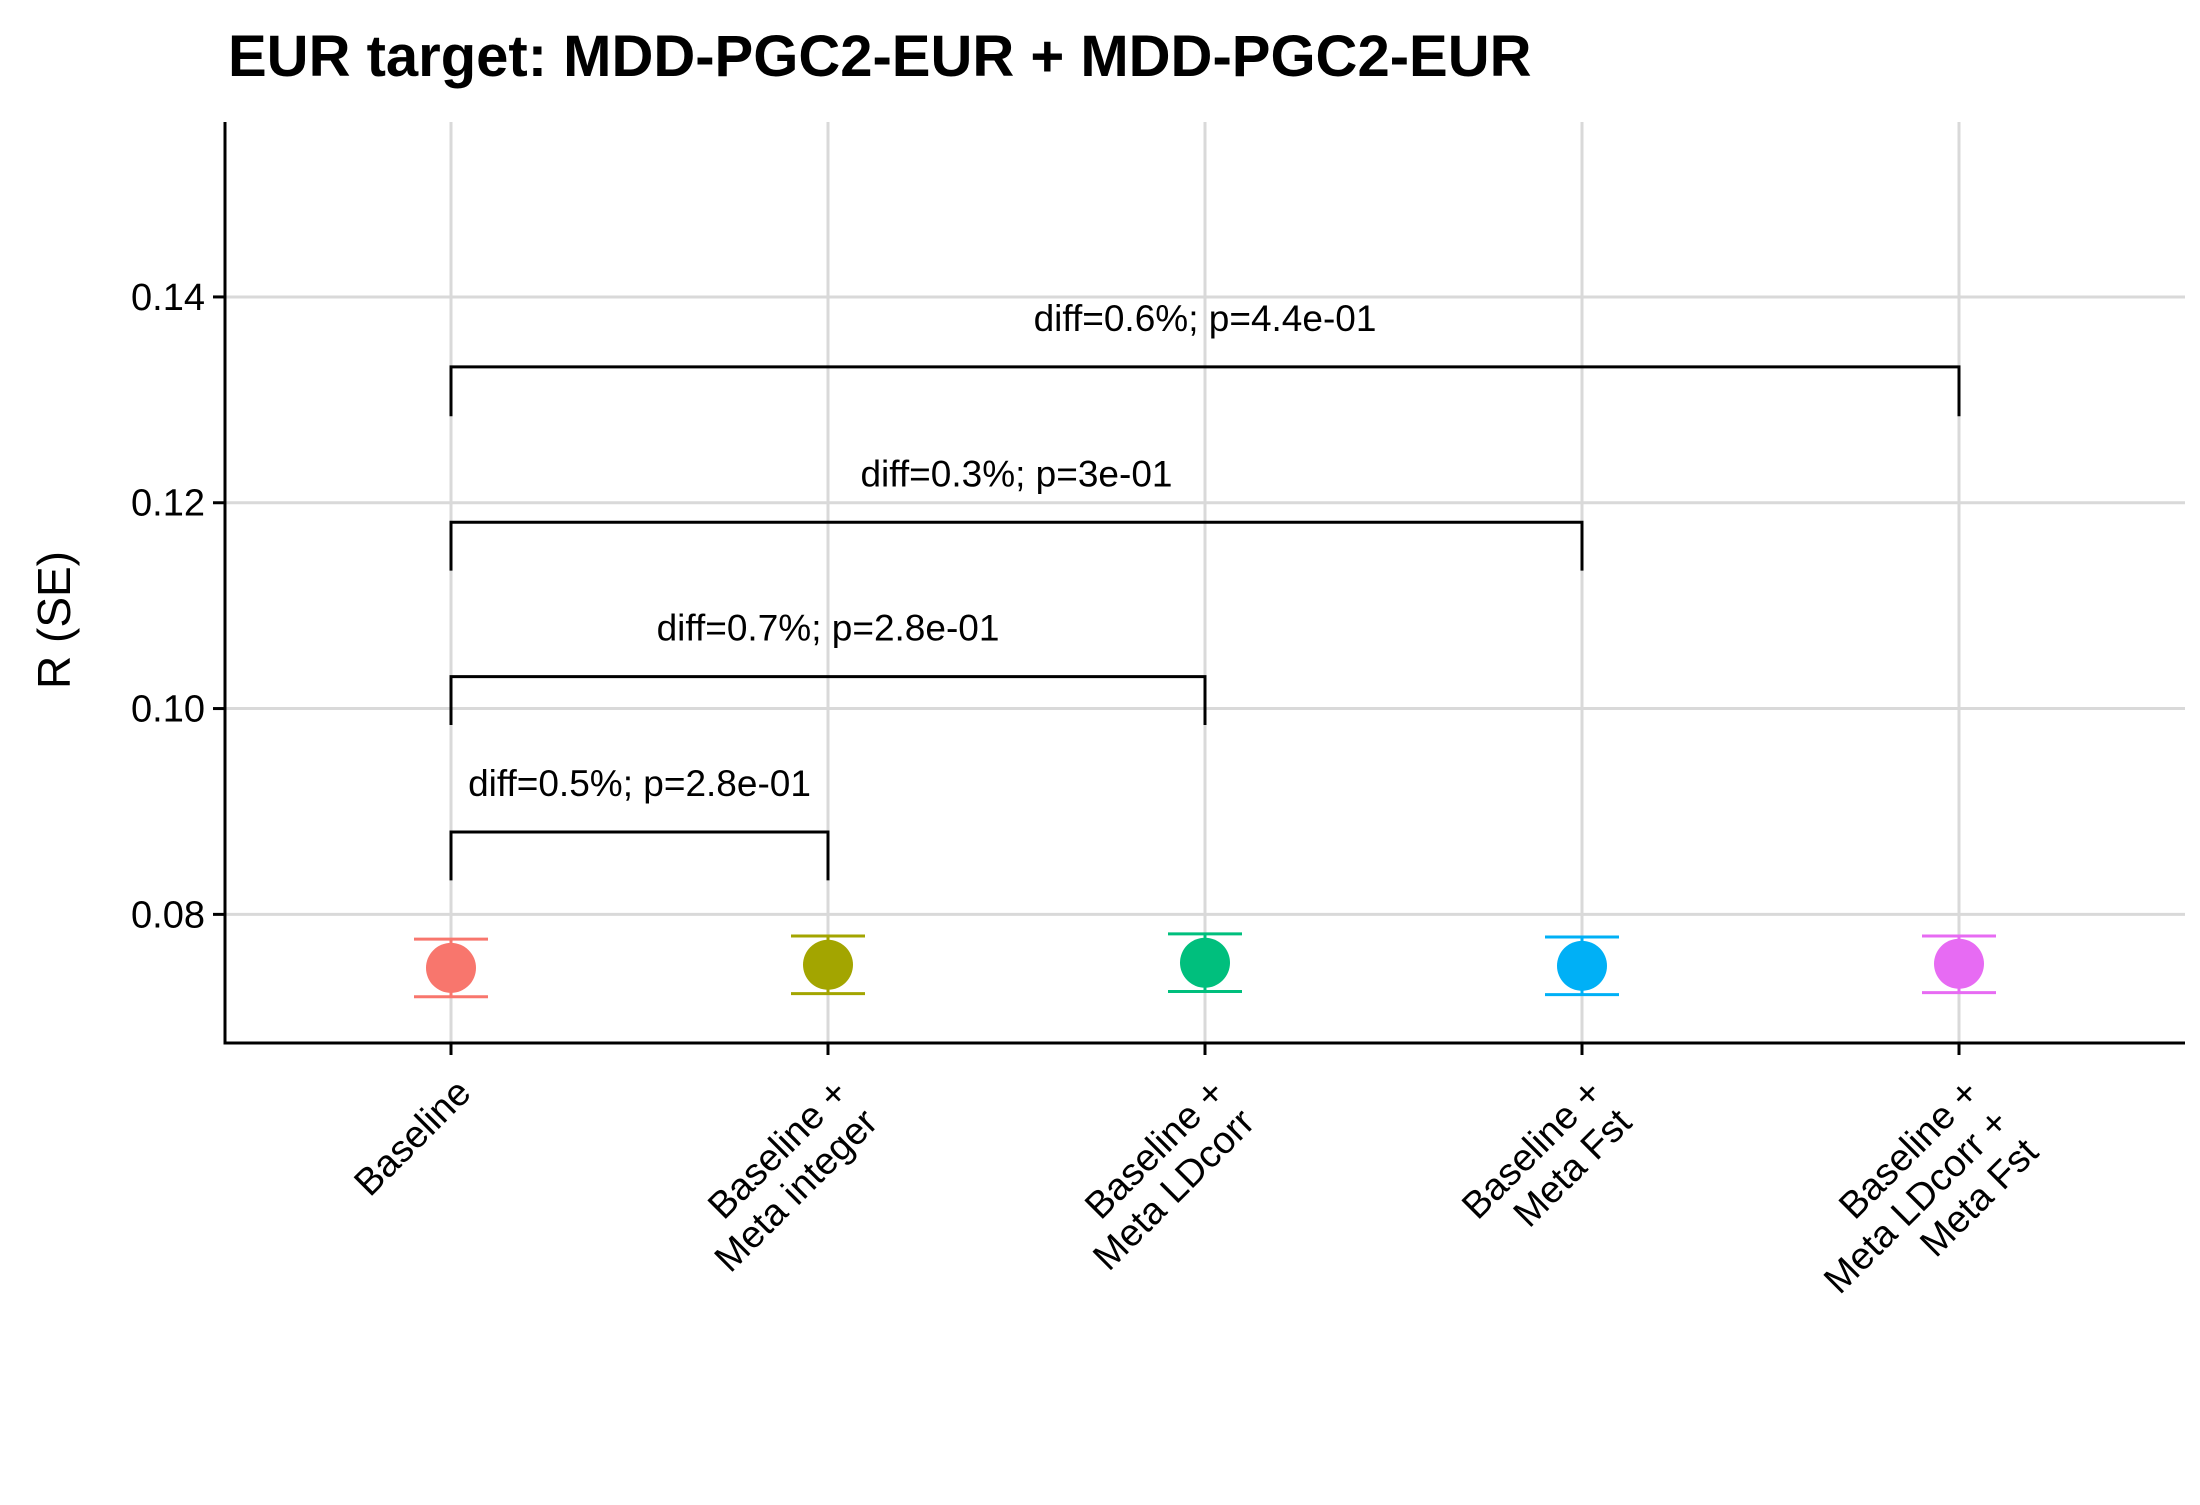 This screenshot has height=1505, width=2200. I want to click on comparison-label: diff=0.3%; p=3e-01, so click(1016, 473).